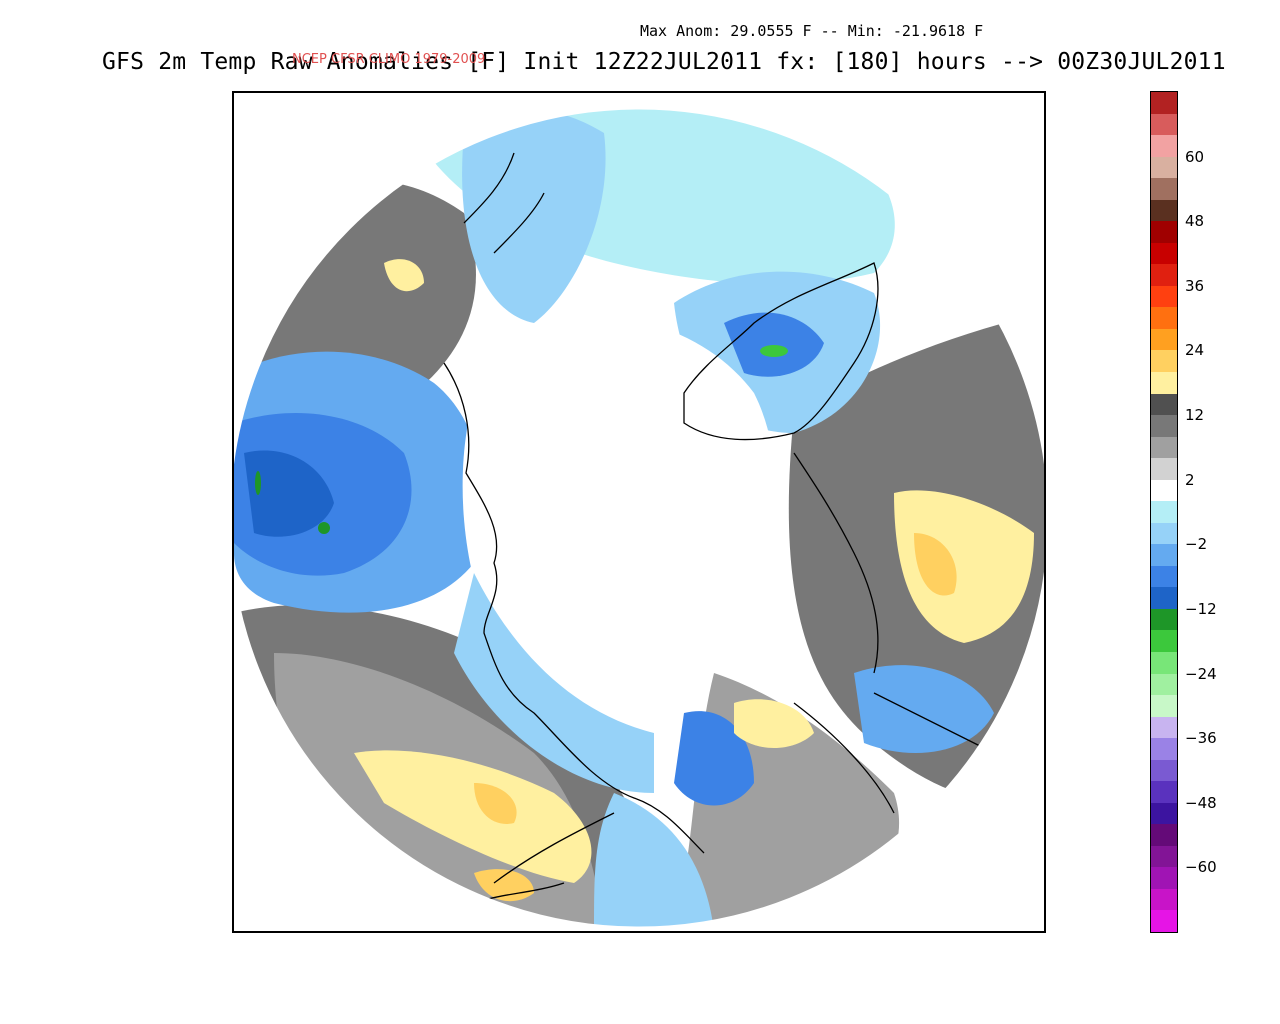 The height and width of the screenshot is (1024, 1280). Describe the element at coordinates (1201, 608) in the screenshot. I see `color-scale-label: −12` at that location.